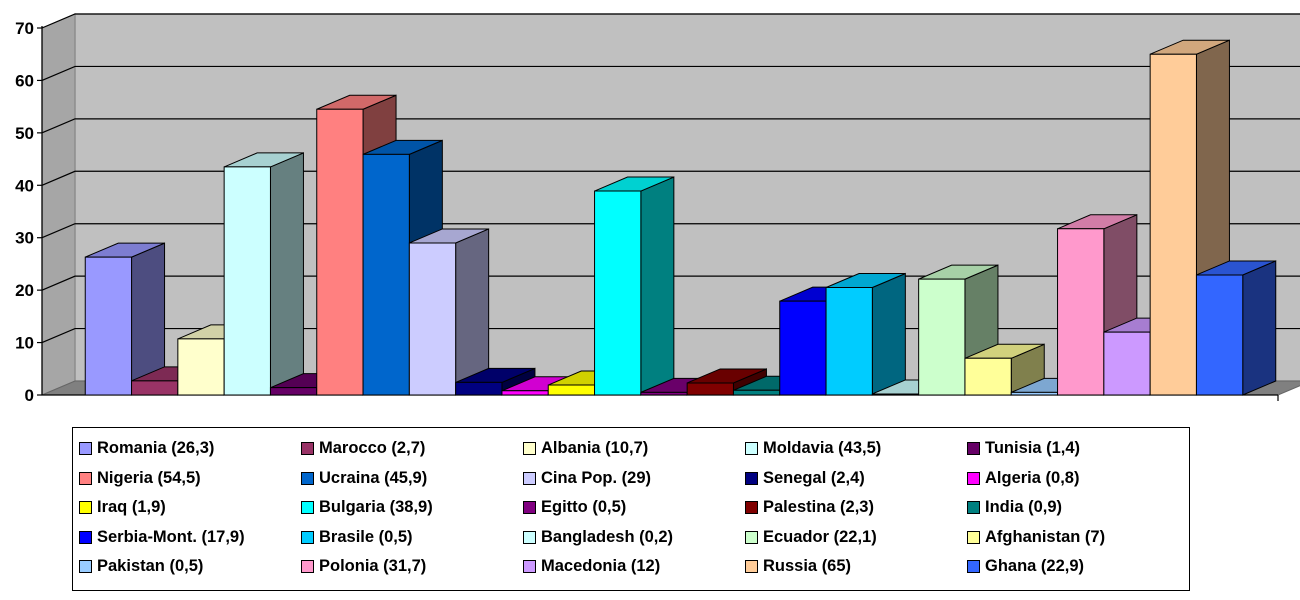 The image size is (1300, 600). I want to click on legend-entry: Macedonia (12), so click(634, 567).